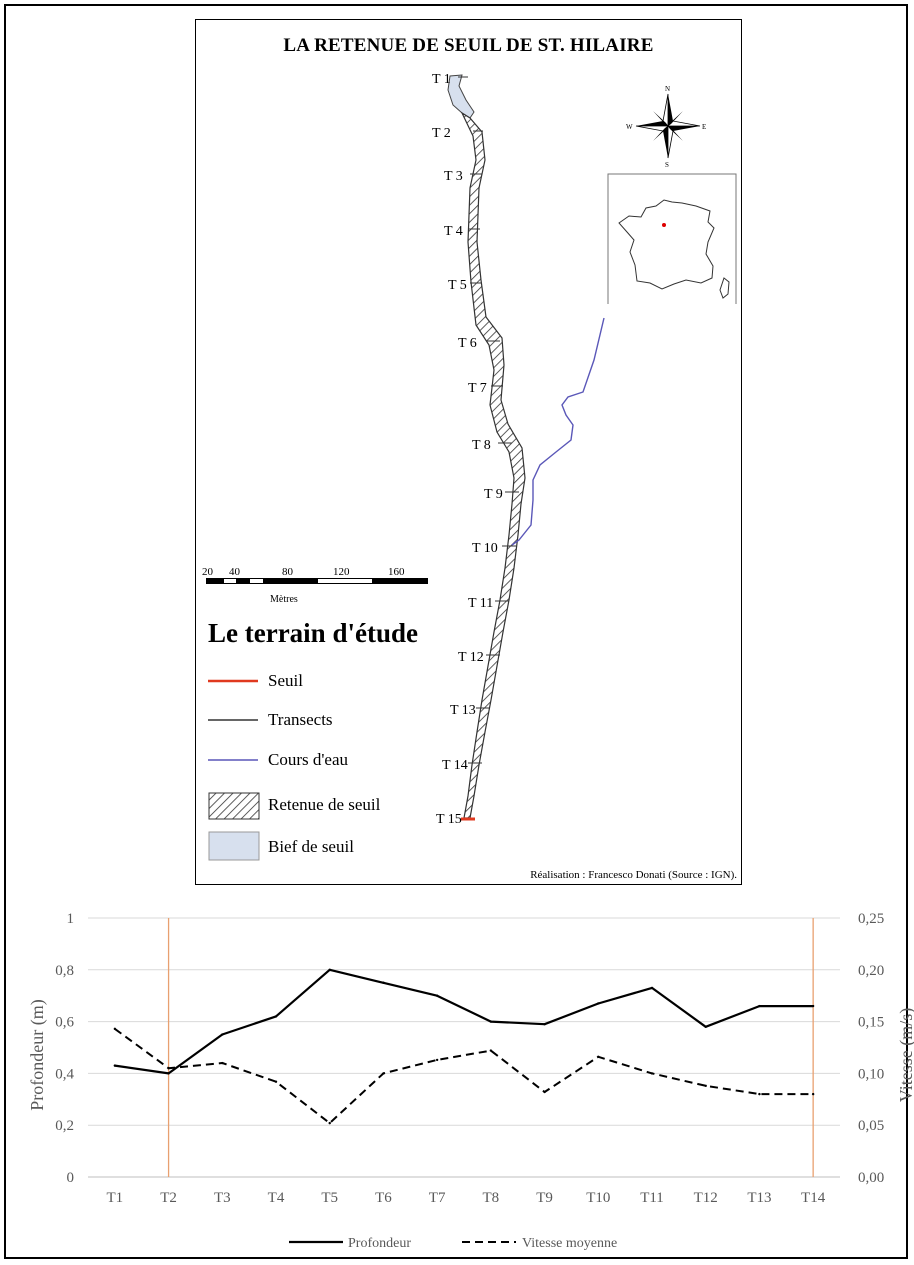 The height and width of the screenshot is (1265, 914). What do you see at coordinates (324, 804) in the screenshot?
I see `legend-label-retenue: Retenue de seuil` at bounding box center [324, 804].